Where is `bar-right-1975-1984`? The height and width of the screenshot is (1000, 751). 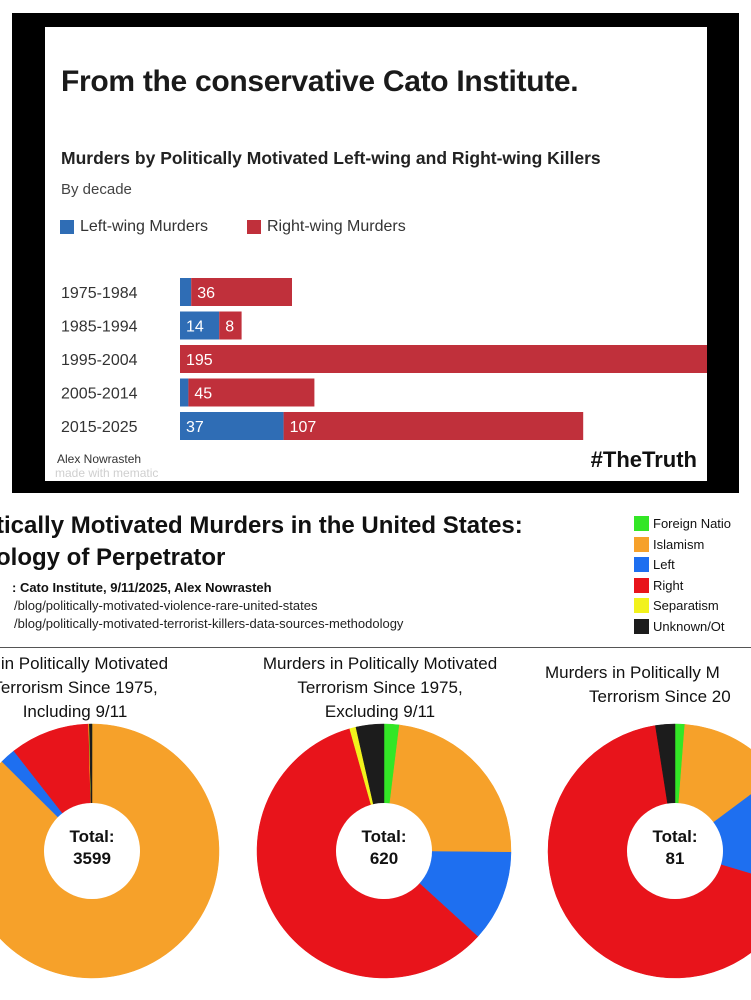
bar-right-1975-1984 is located at coordinates (241, 292).